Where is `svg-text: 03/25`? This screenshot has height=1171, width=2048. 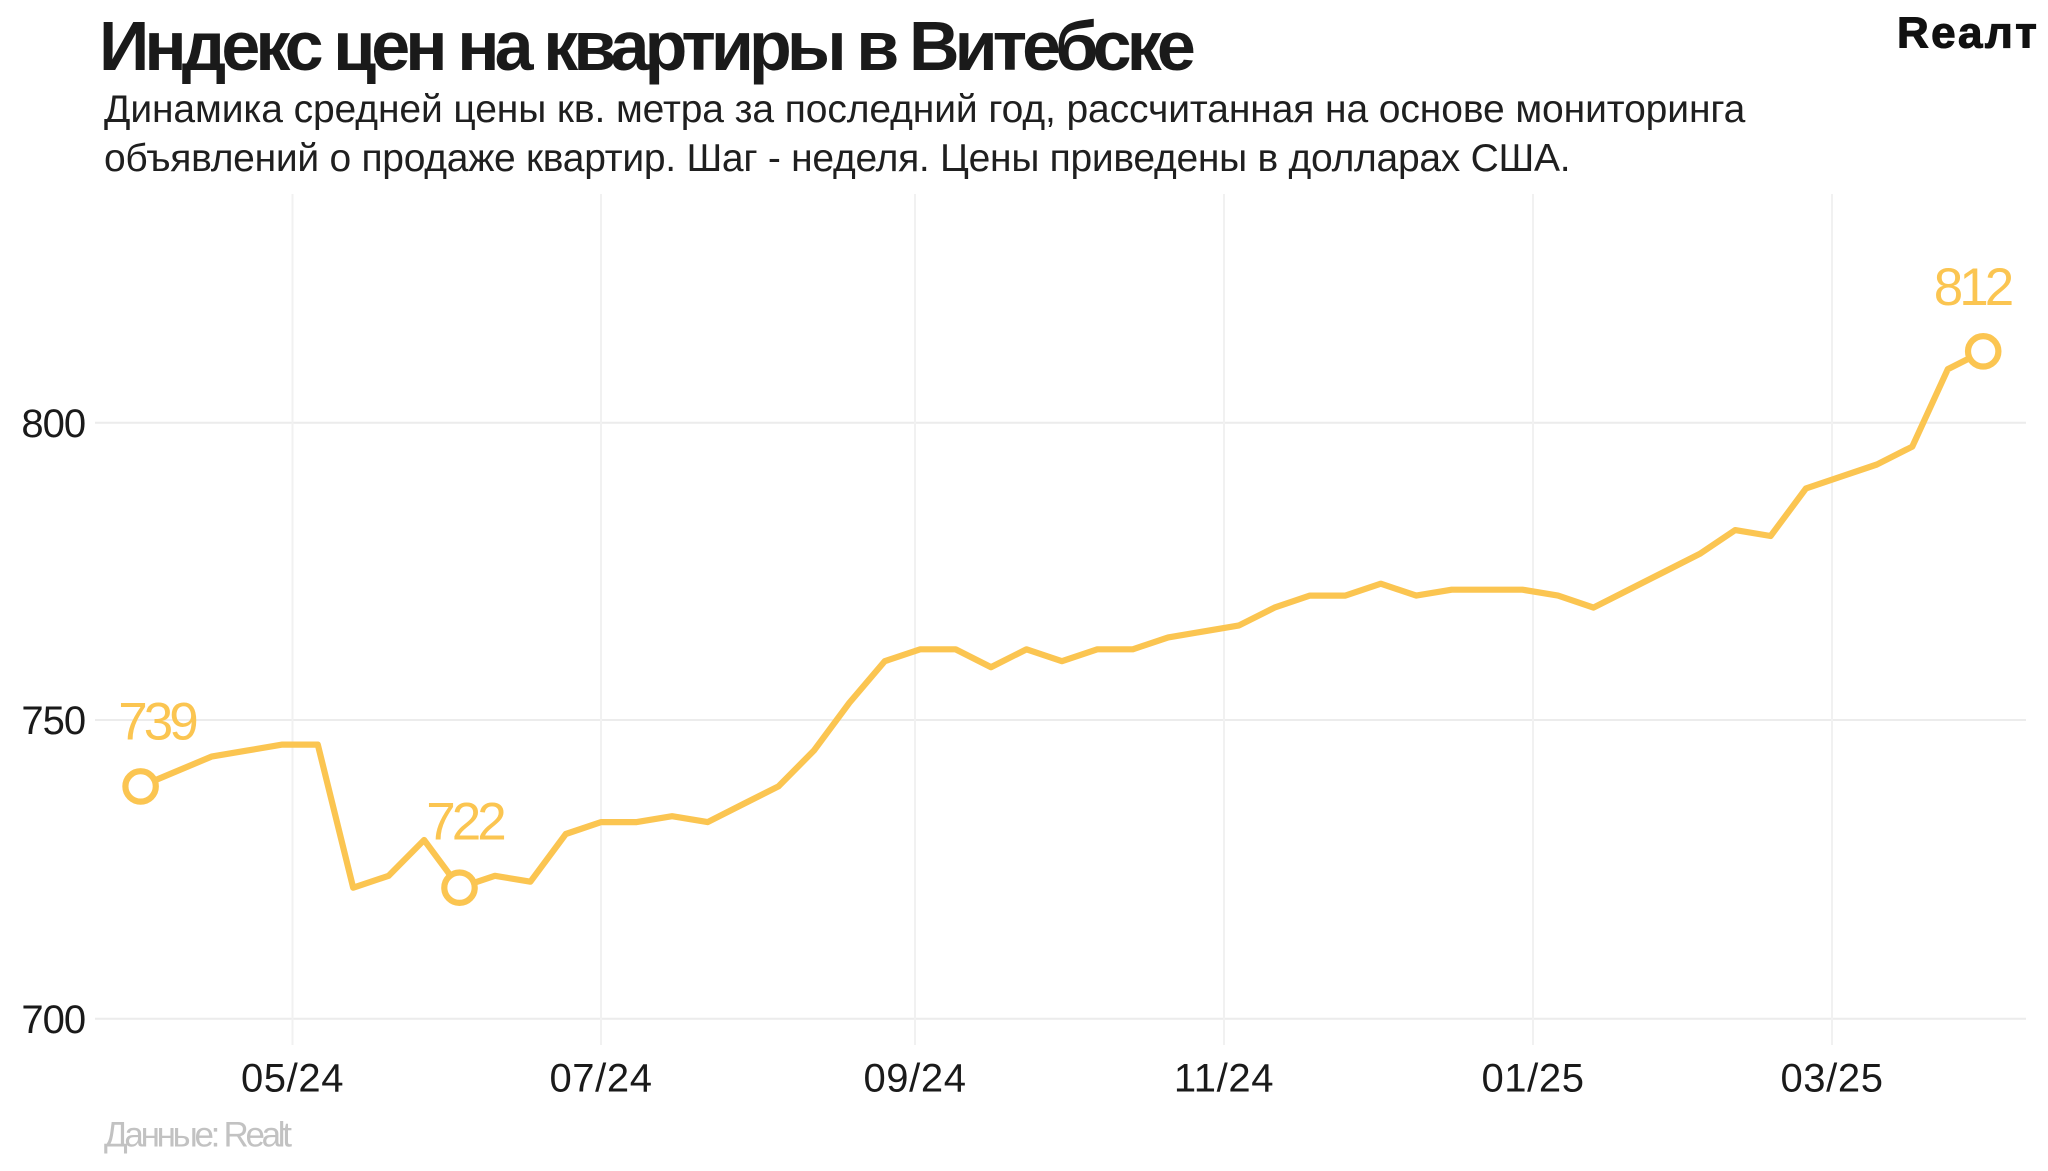
svg-text: 03/25 is located at coordinates (1831, 1079).